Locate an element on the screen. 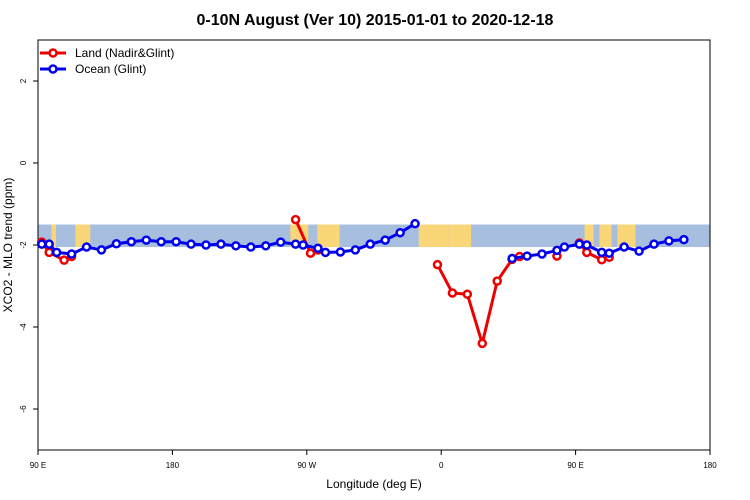 The height and width of the screenshot is (500, 750). y-axis-title: XCO2 - MLO trend (ppm) is located at coordinates (8, 245).